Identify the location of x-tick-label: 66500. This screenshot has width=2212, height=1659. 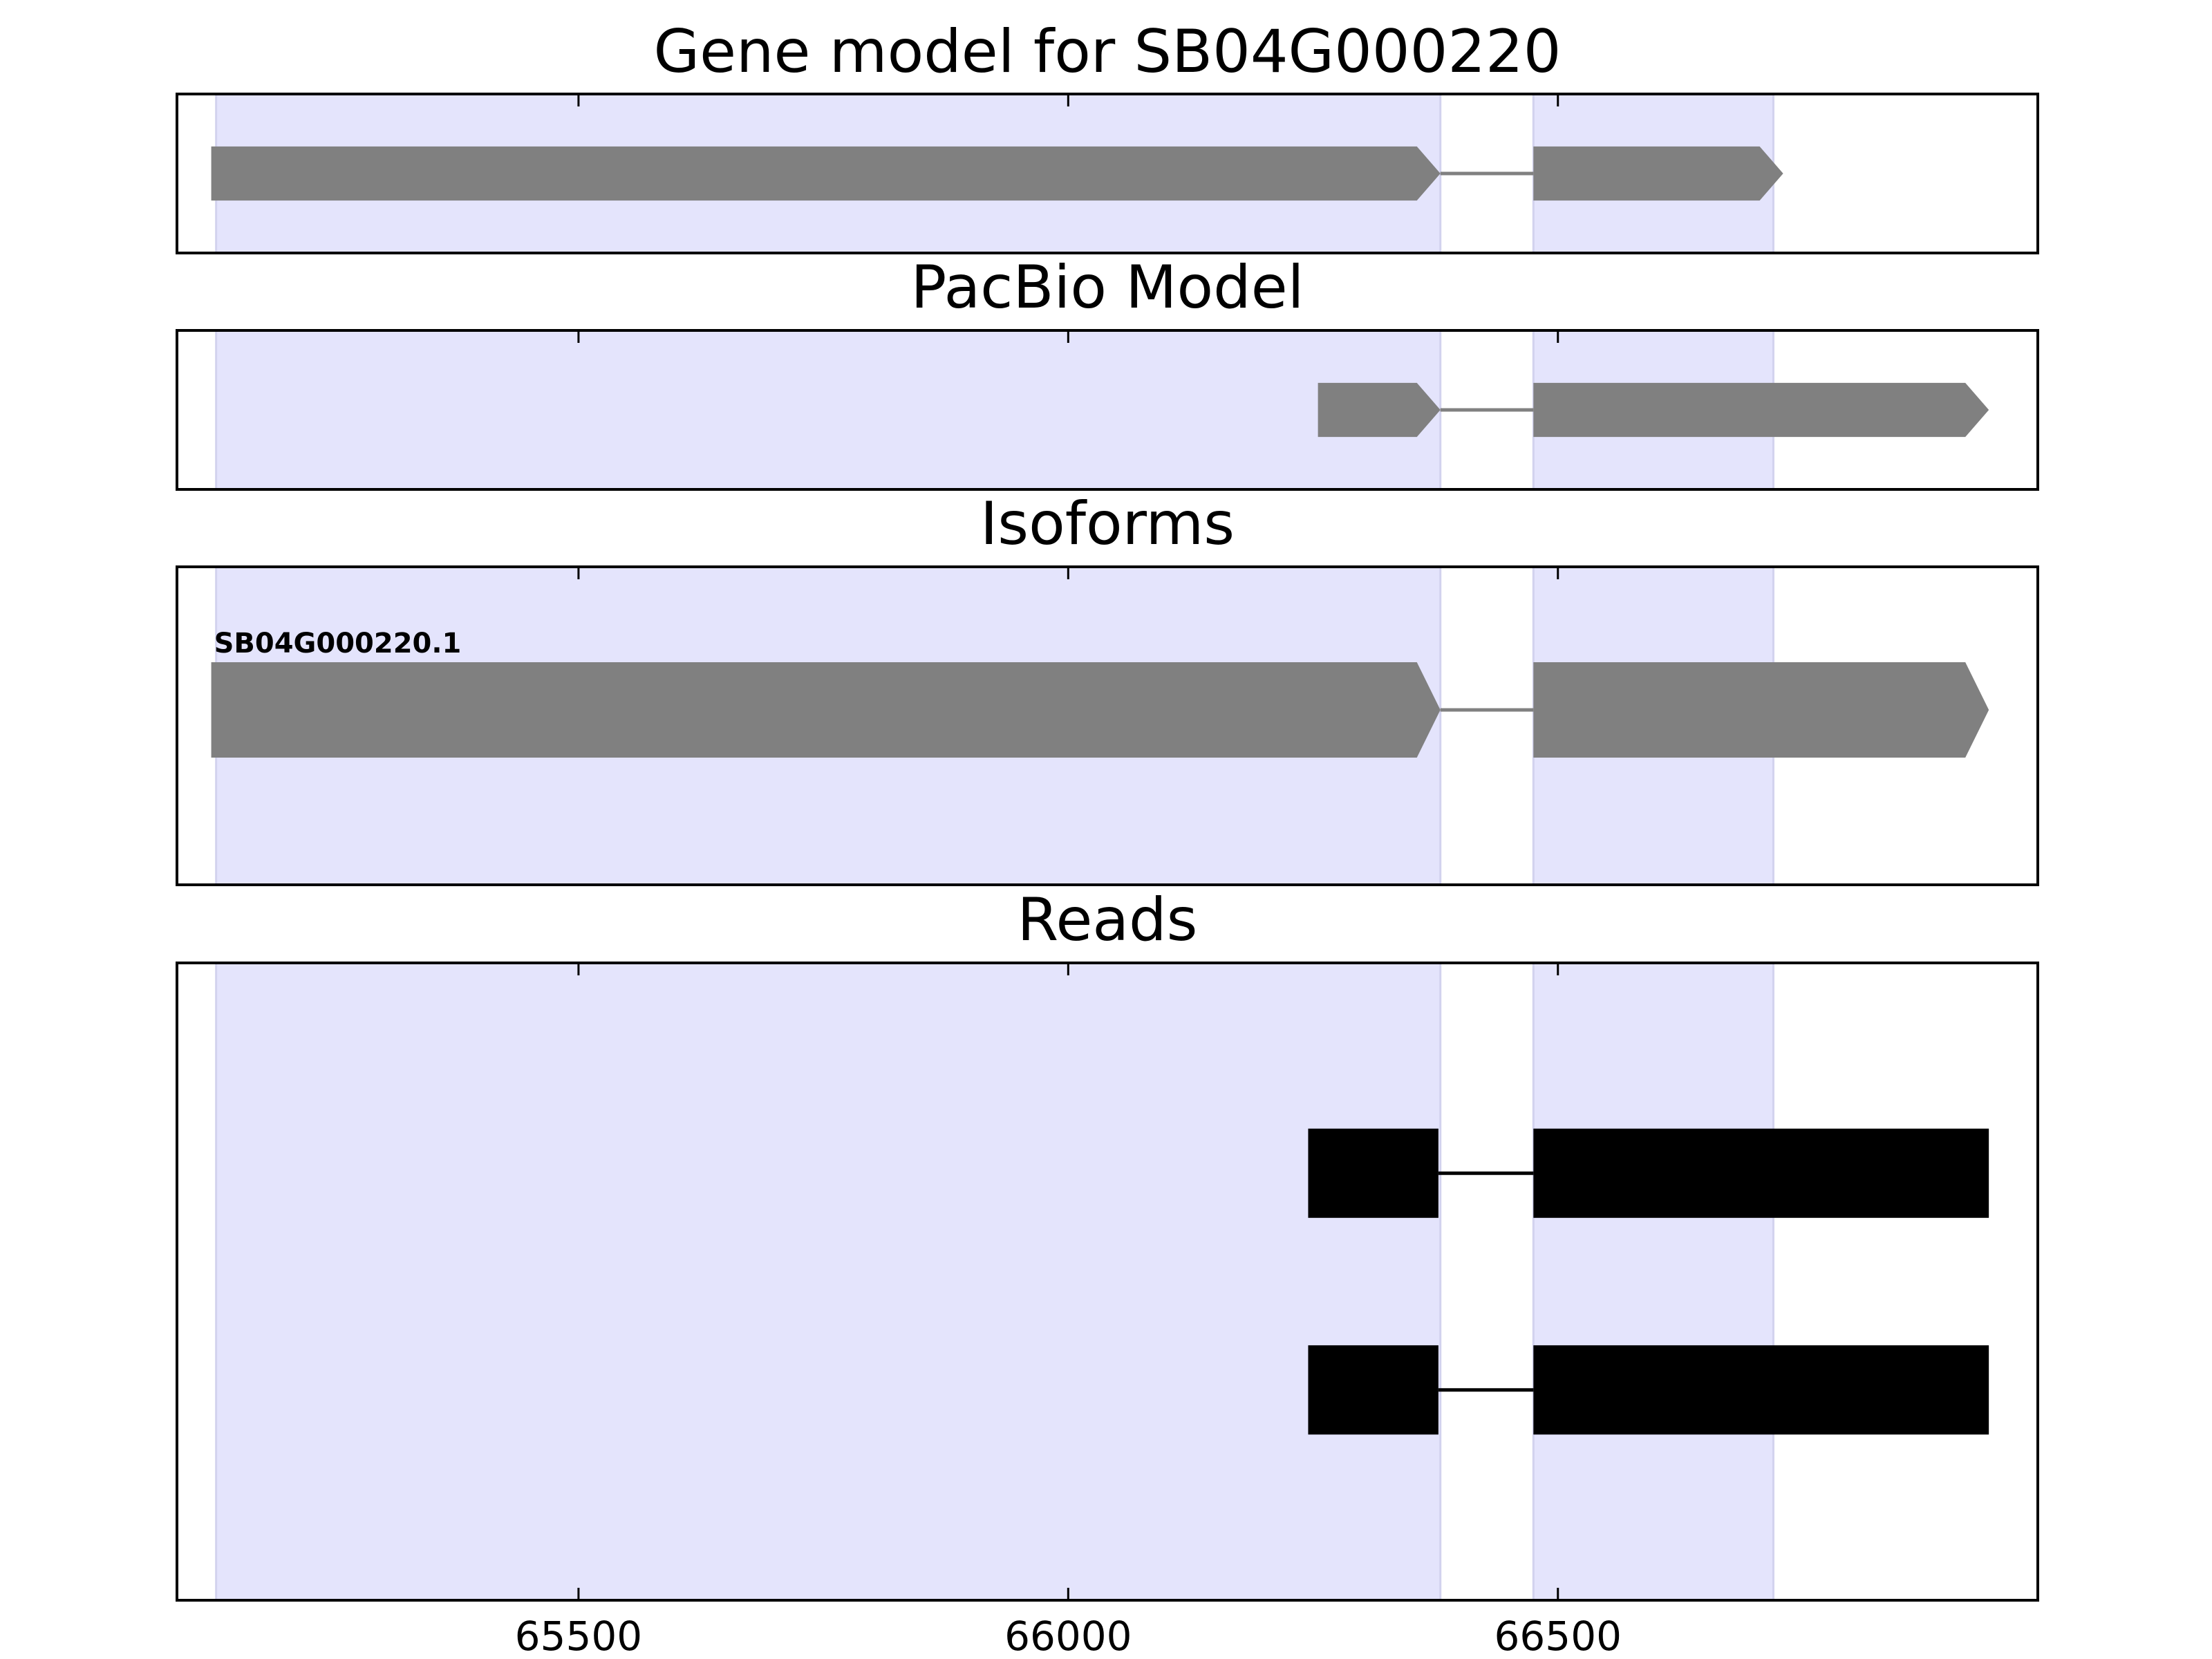
(1558, 1636).